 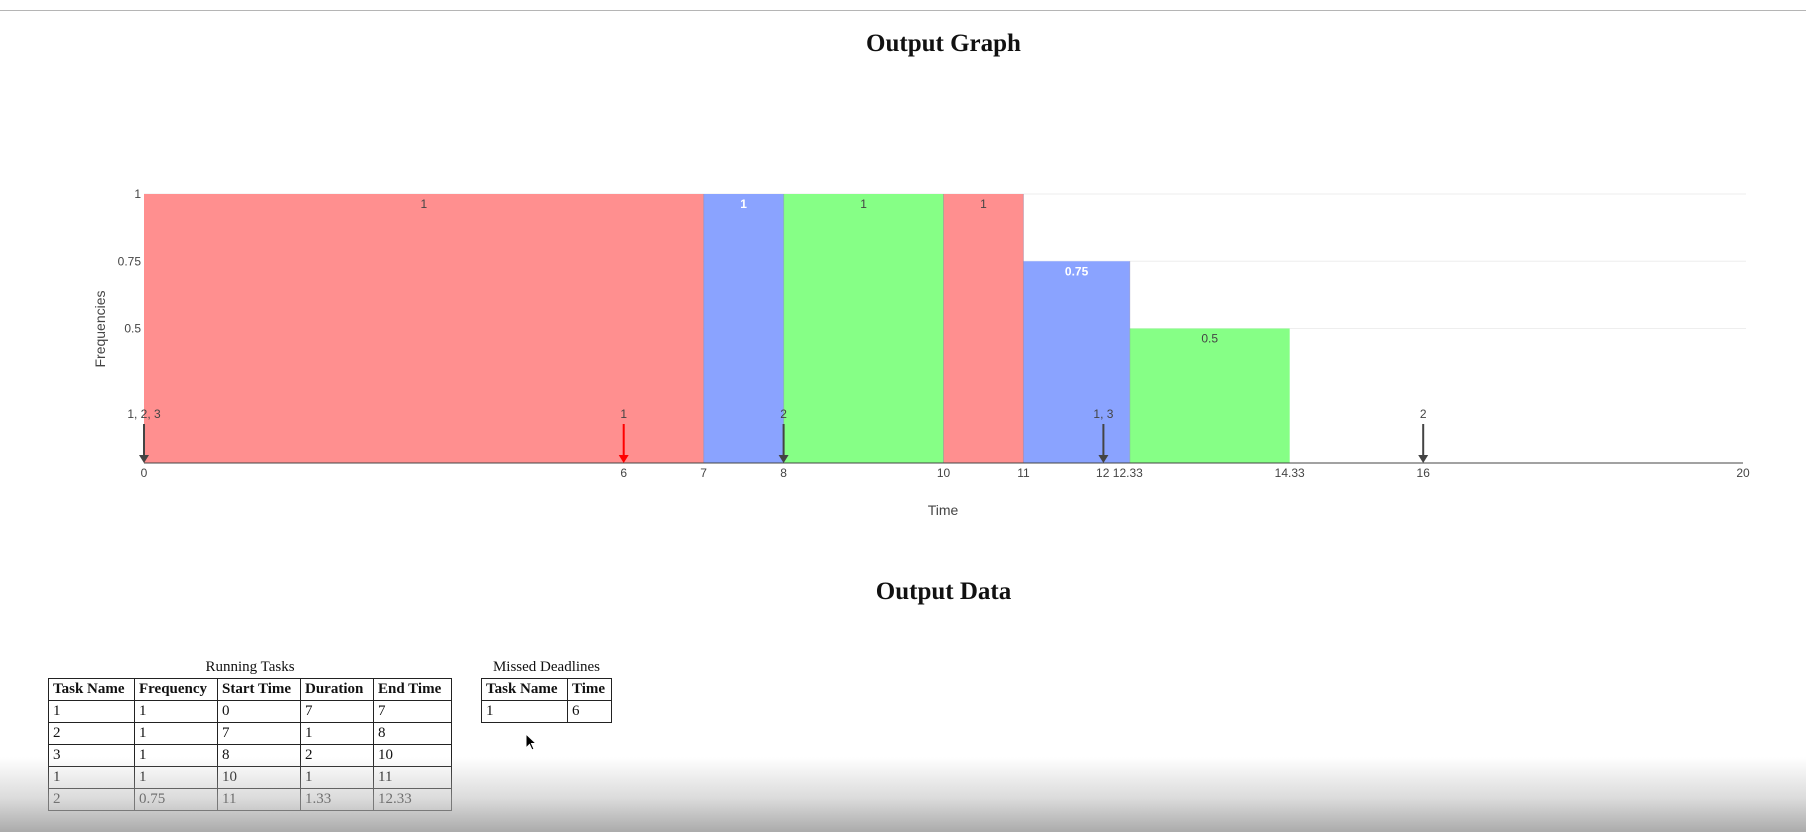 What do you see at coordinates (1743, 473) in the screenshot?
I see `x-tick-label: 20` at bounding box center [1743, 473].